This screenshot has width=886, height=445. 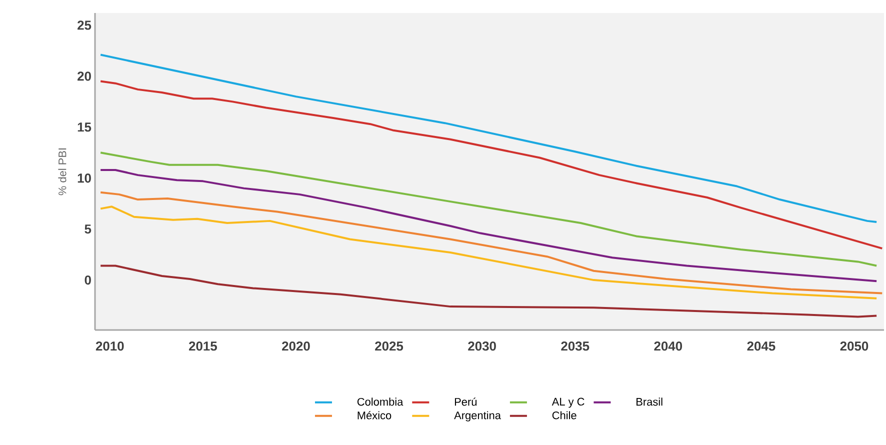 What do you see at coordinates (568, 403) in the screenshot?
I see `legend-label: AL y C` at bounding box center [568, 403].